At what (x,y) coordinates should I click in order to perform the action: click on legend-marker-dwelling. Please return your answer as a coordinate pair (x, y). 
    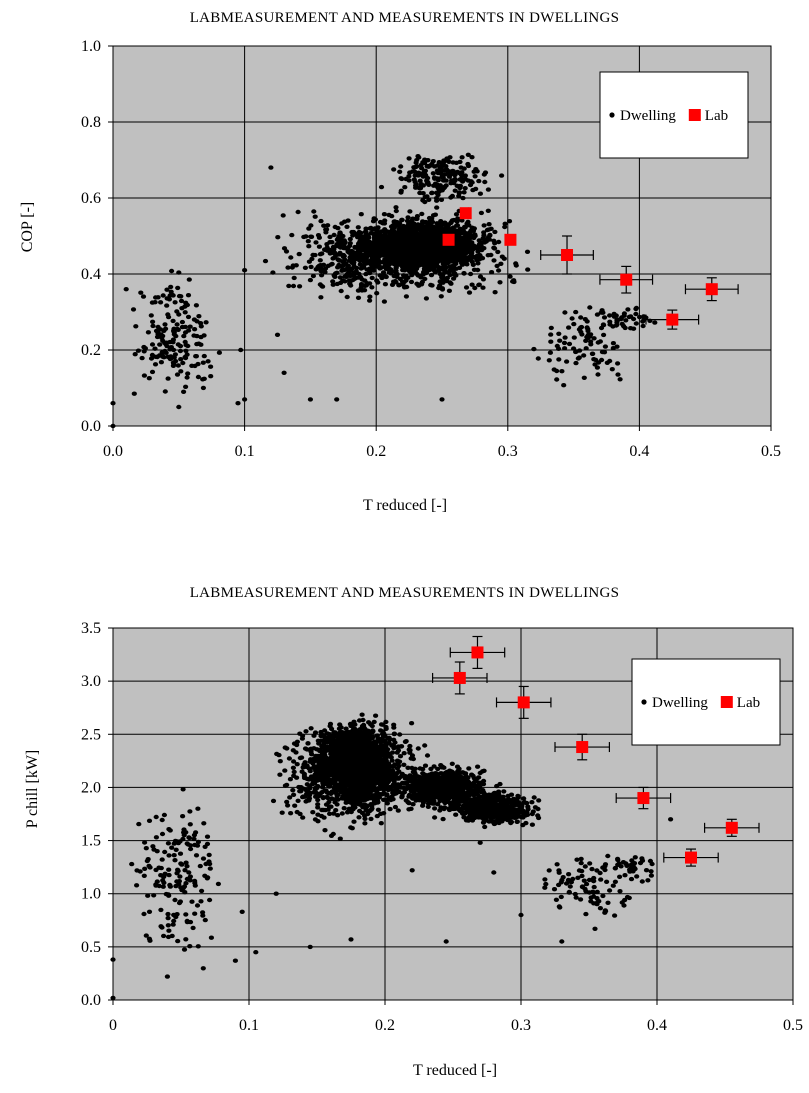
    Looking at the image, I should click on (612, 115).